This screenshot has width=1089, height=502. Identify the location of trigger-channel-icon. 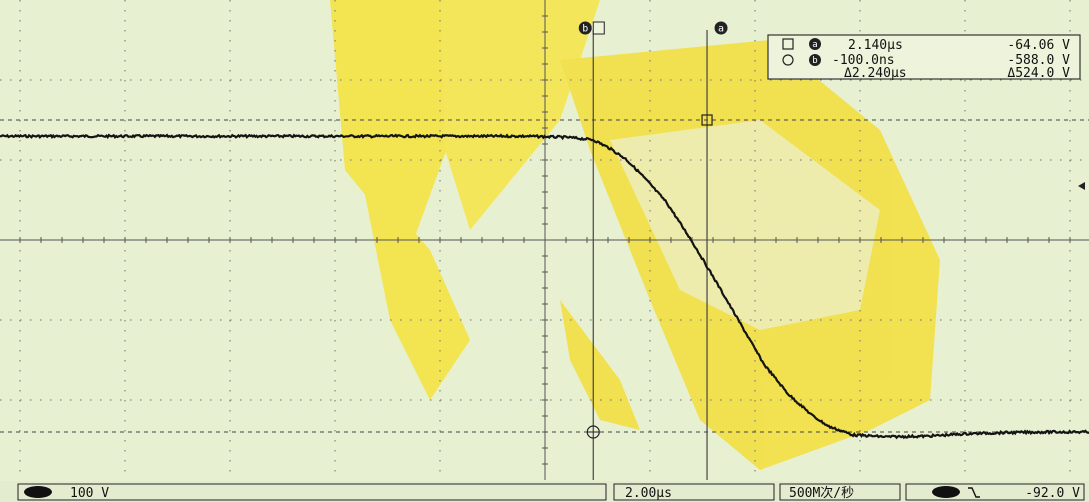
(946, 492).